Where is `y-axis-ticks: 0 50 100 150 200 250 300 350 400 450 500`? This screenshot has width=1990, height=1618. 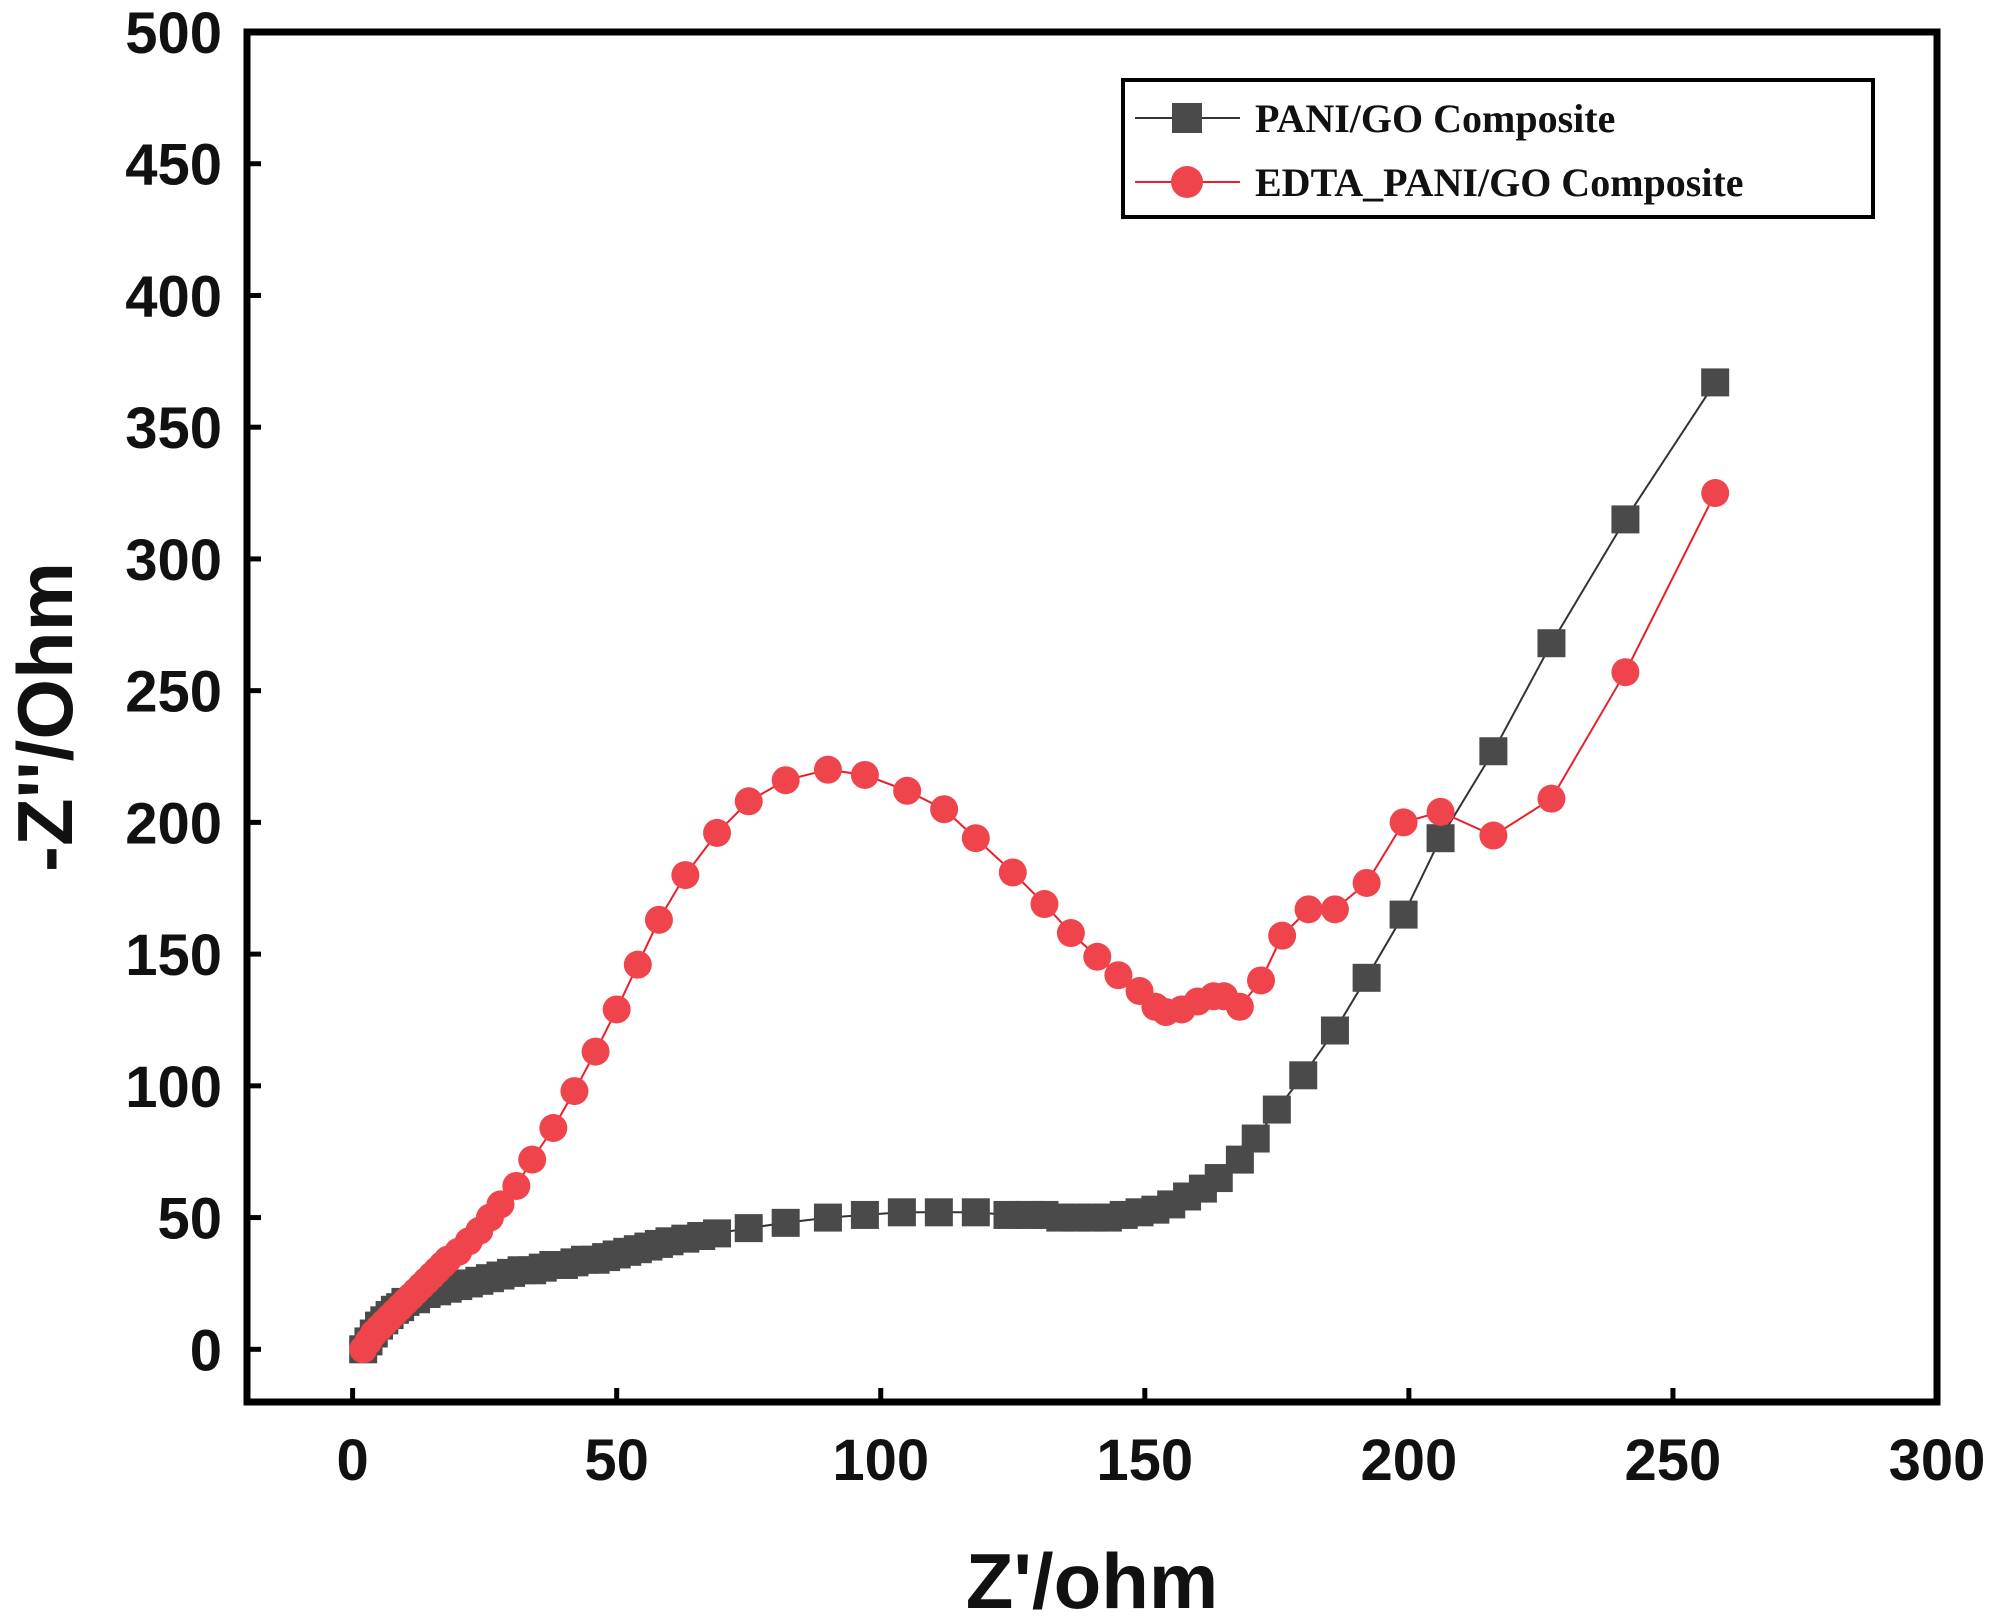 y-axis-ticks: 0 50 100 150 200 250 300 350 400 450 500 is located at coordinates (193, 692).